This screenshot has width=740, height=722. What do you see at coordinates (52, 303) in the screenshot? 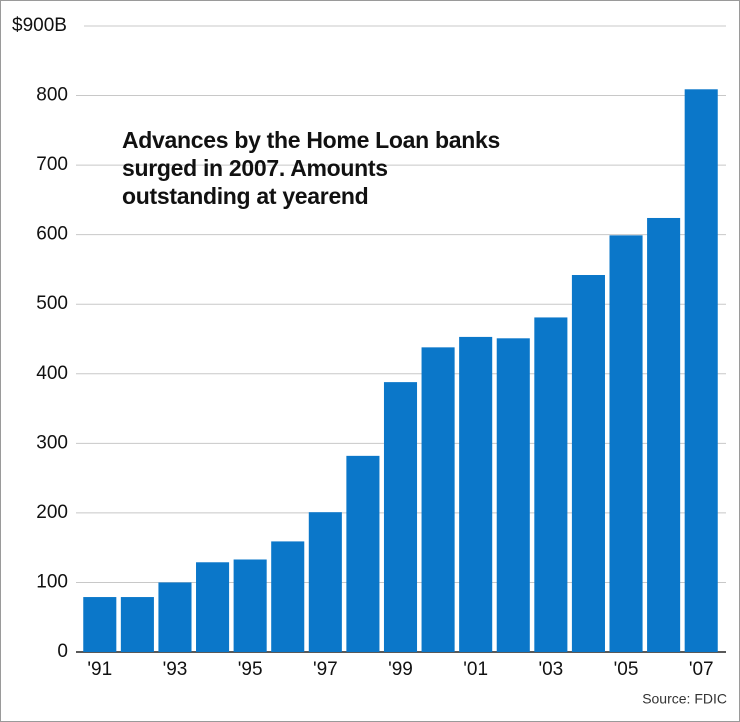
I see `y-tick-label: 500` at bounding box center [52, 303].